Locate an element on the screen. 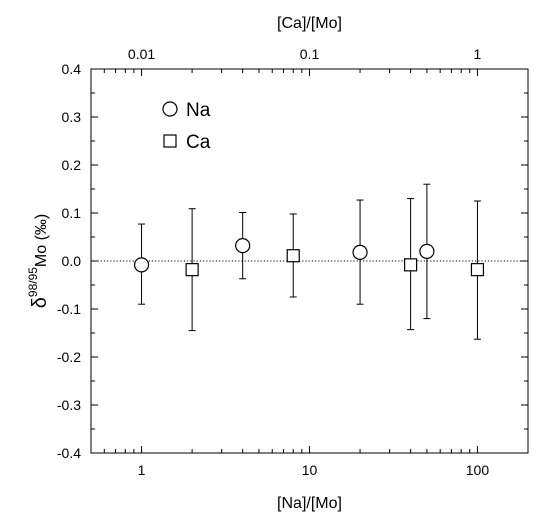 The width and height of the screenshot is (541, 517). x-bottom-tick-label: 1 is located at coordinates (142, 470).